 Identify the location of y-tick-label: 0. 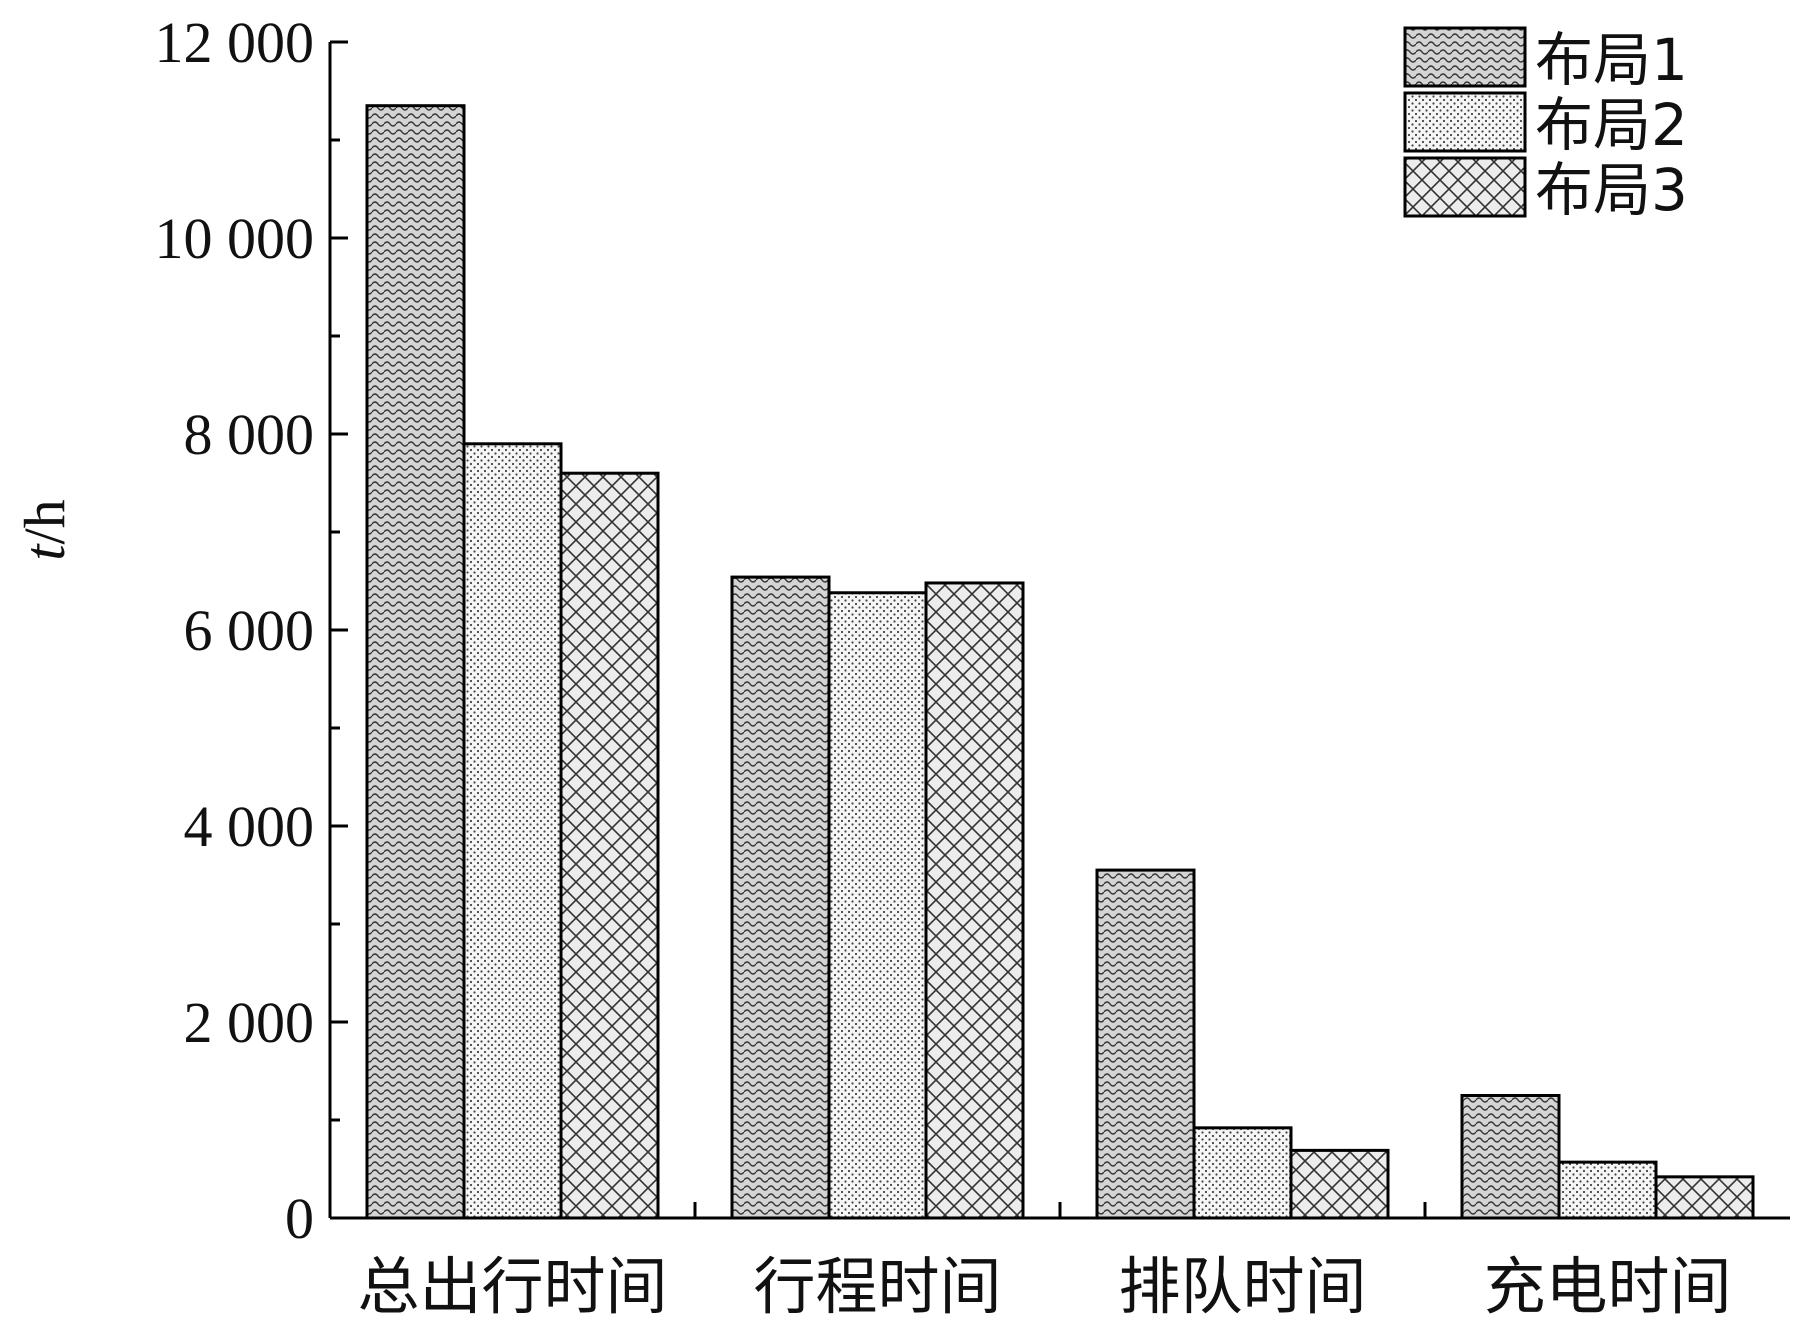
(299, 1218).